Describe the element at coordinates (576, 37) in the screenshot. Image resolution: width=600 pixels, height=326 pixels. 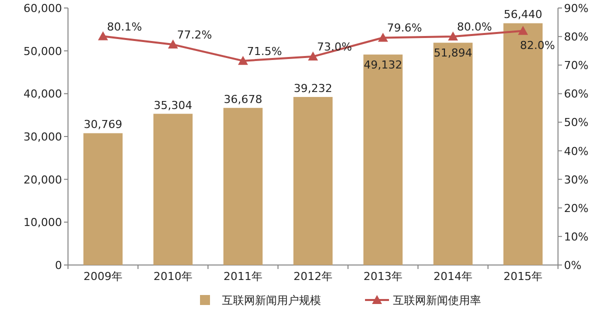
I see `y2-tick-label: 80%` at that location.